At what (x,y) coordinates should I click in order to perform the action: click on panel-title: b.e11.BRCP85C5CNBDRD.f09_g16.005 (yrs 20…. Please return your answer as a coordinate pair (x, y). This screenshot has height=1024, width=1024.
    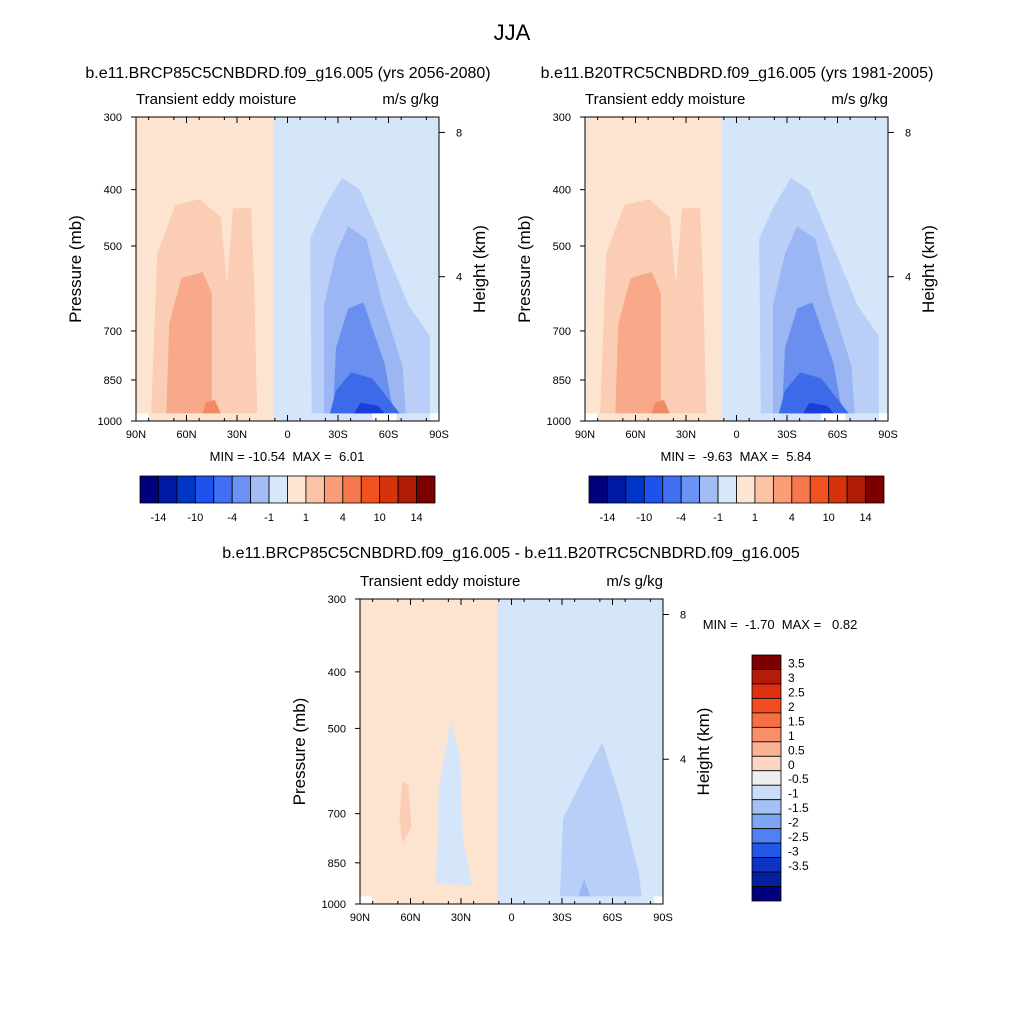
    Looking at the image, I should click on (287, 73).